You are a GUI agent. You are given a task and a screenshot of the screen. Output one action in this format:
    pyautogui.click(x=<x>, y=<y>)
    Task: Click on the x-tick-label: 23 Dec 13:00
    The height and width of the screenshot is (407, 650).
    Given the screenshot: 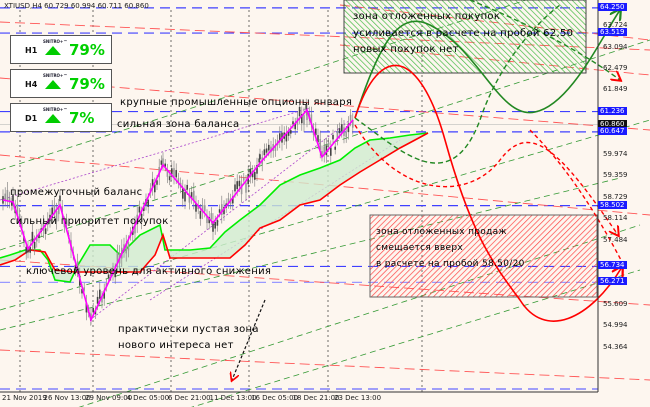 What is the action you would take?
    pyautogui.click(x=358, y=398)
    